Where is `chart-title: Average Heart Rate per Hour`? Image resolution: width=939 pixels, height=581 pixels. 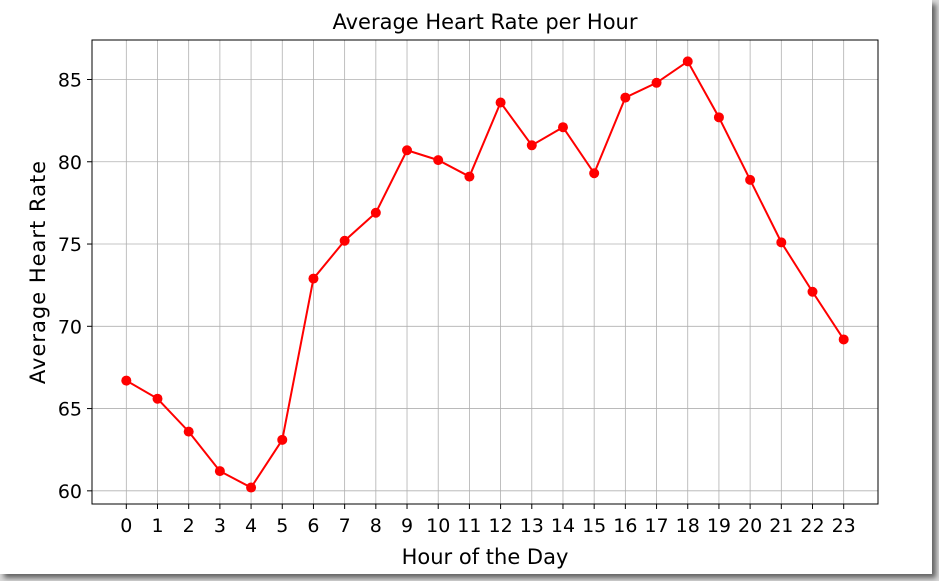 chart-title: Average Heart Rate per Hour is located at coordinates (484, 22).